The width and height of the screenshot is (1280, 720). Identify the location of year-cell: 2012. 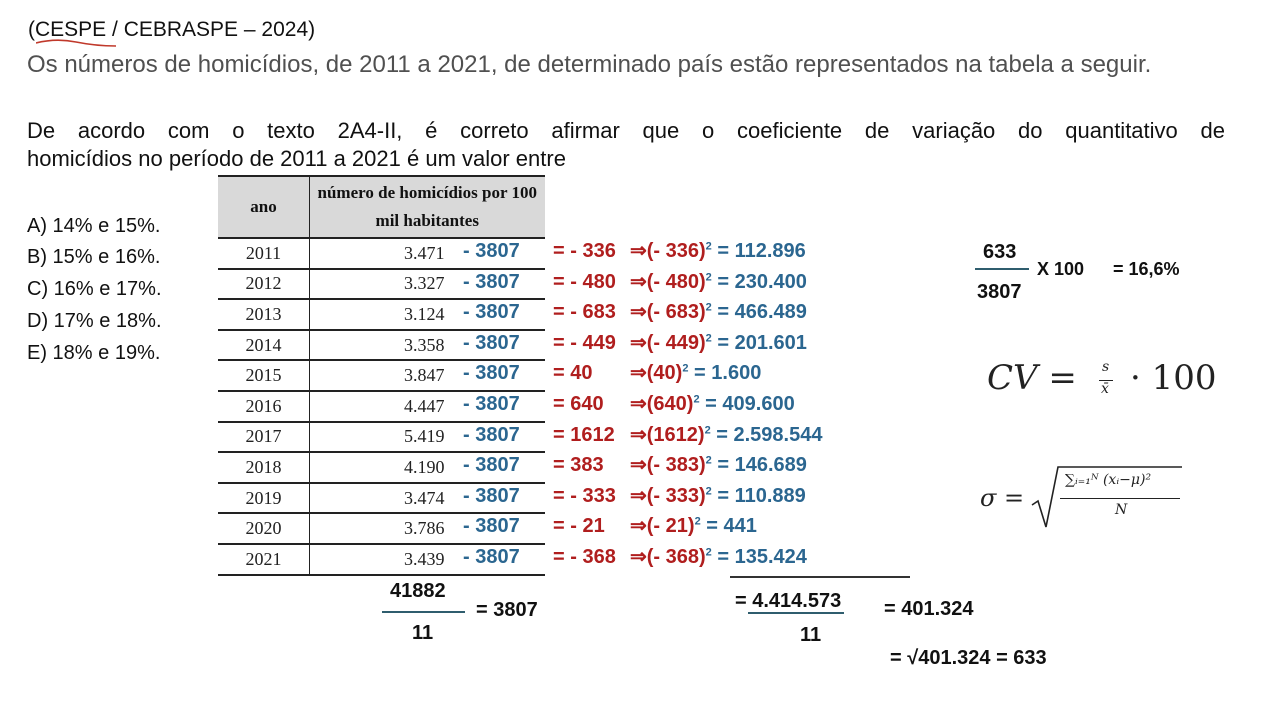
(264, 284).